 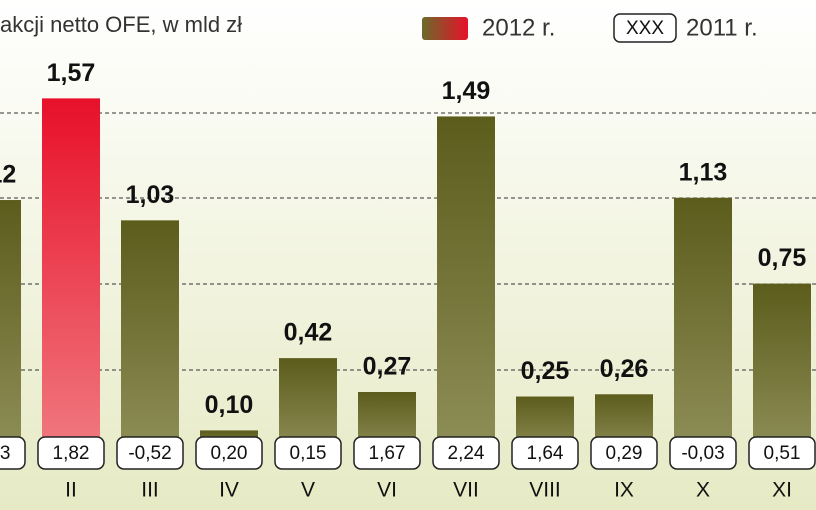 What do you see at coordinates (71, 73) in the screenshot?
I see `value-label: 1,57` at bounding box center [71, 73].